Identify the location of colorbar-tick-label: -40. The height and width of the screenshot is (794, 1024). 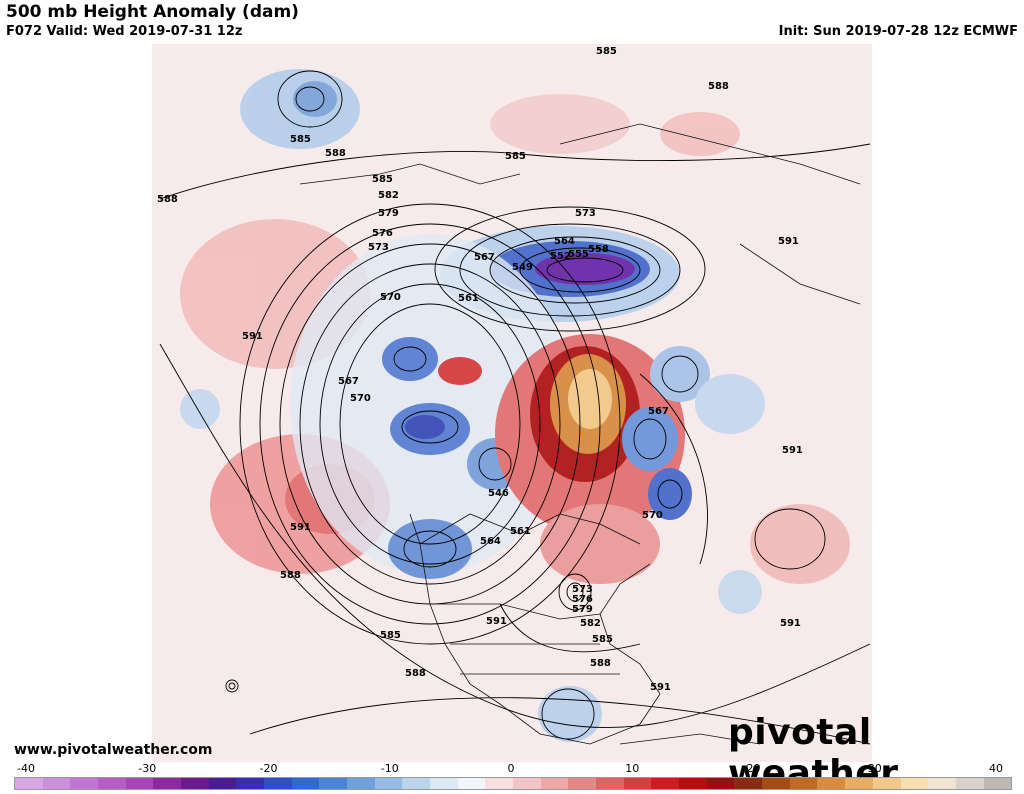
(26, 768).